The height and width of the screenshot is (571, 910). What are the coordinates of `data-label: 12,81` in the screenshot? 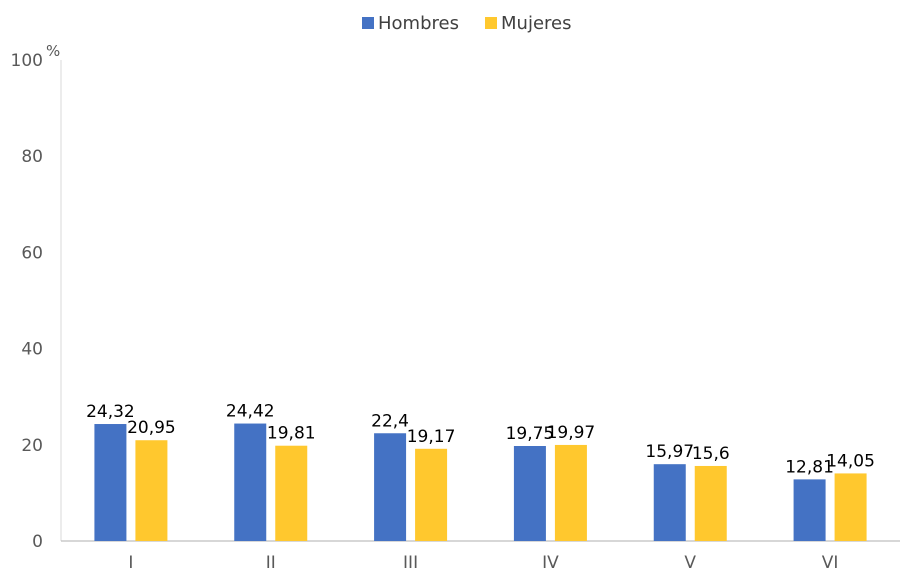 It's located at (809, 467).